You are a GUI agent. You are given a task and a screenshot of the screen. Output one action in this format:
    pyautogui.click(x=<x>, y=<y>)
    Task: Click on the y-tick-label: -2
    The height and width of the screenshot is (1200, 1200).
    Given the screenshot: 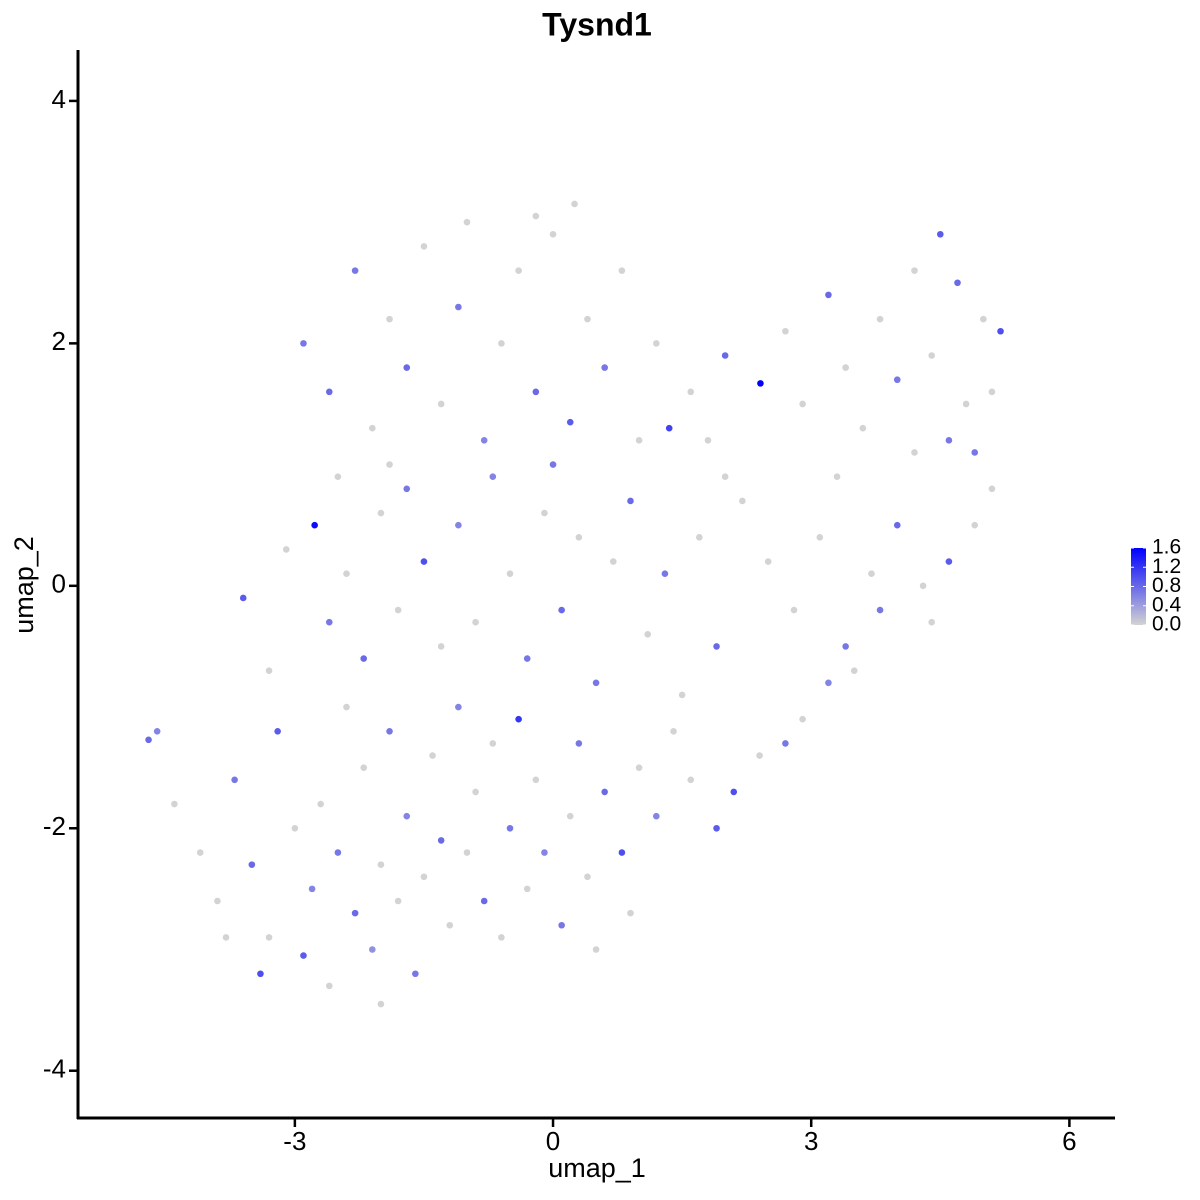 What is the action you would take?
    pyautogui.click(x=54, y=826)
    